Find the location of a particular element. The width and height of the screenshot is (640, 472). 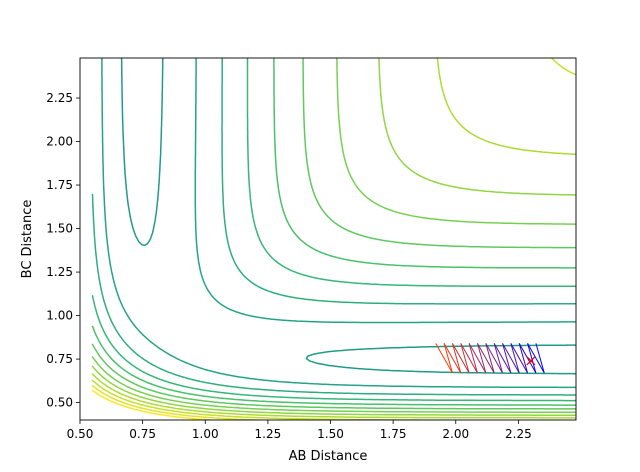

trajectory is located at coordinates (490, 358).